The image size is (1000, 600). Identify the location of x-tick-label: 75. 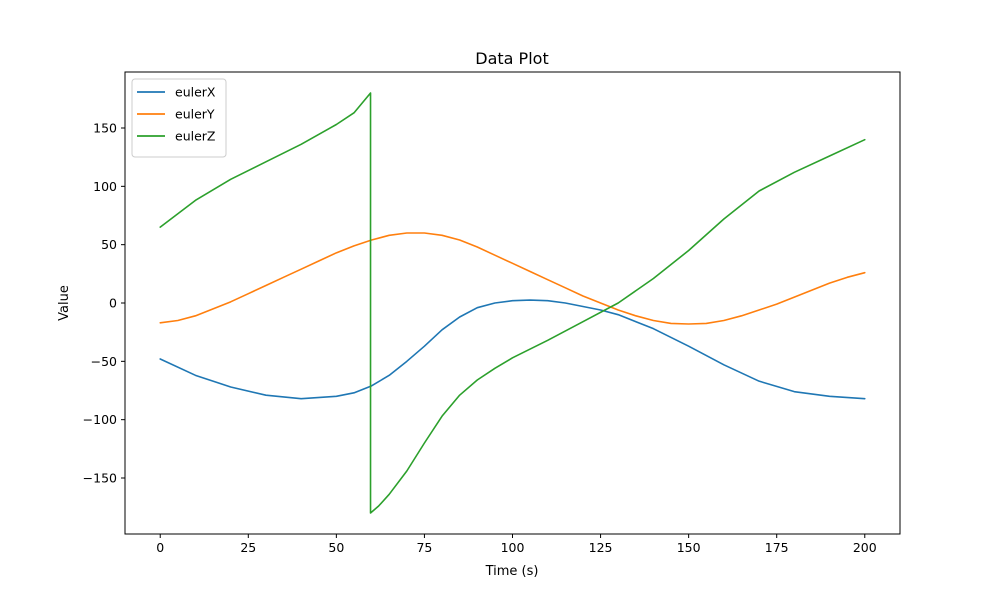
(424, 547).